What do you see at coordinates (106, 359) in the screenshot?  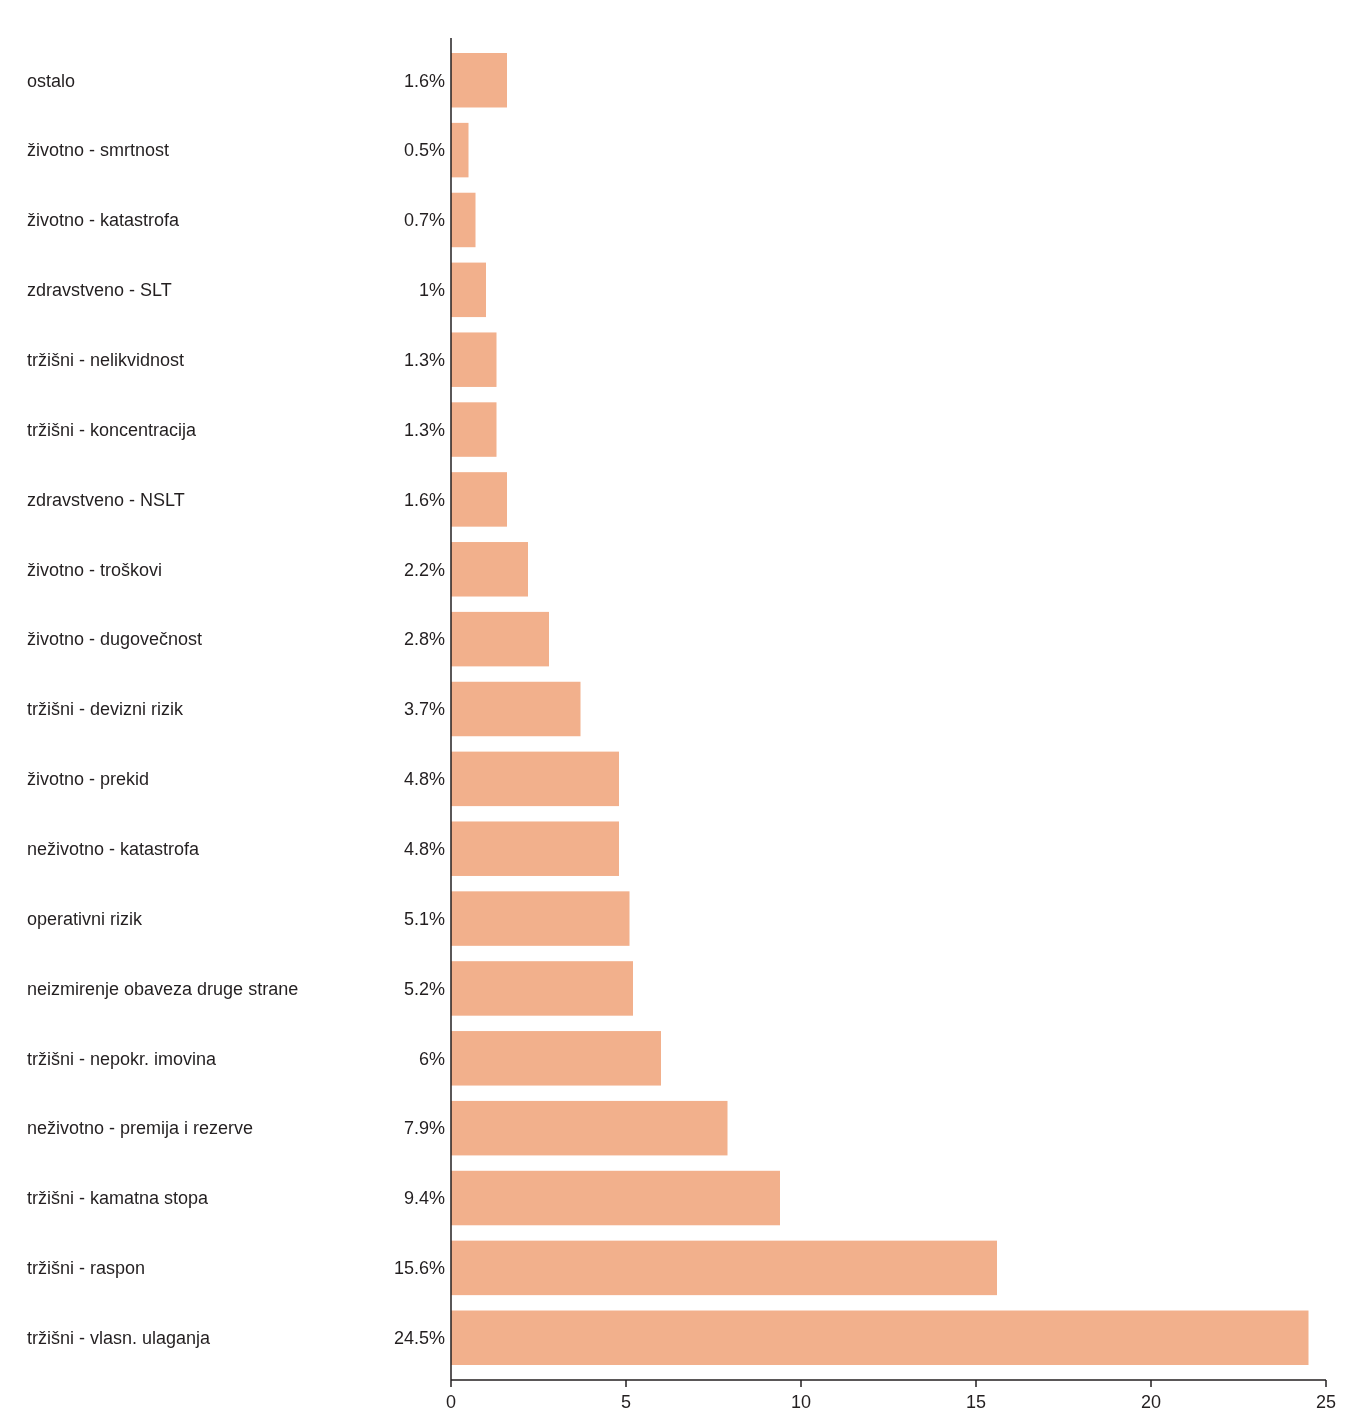 I see `y-tick-label: tržišni - nelikvidnost` at bounding box center [106, 359].